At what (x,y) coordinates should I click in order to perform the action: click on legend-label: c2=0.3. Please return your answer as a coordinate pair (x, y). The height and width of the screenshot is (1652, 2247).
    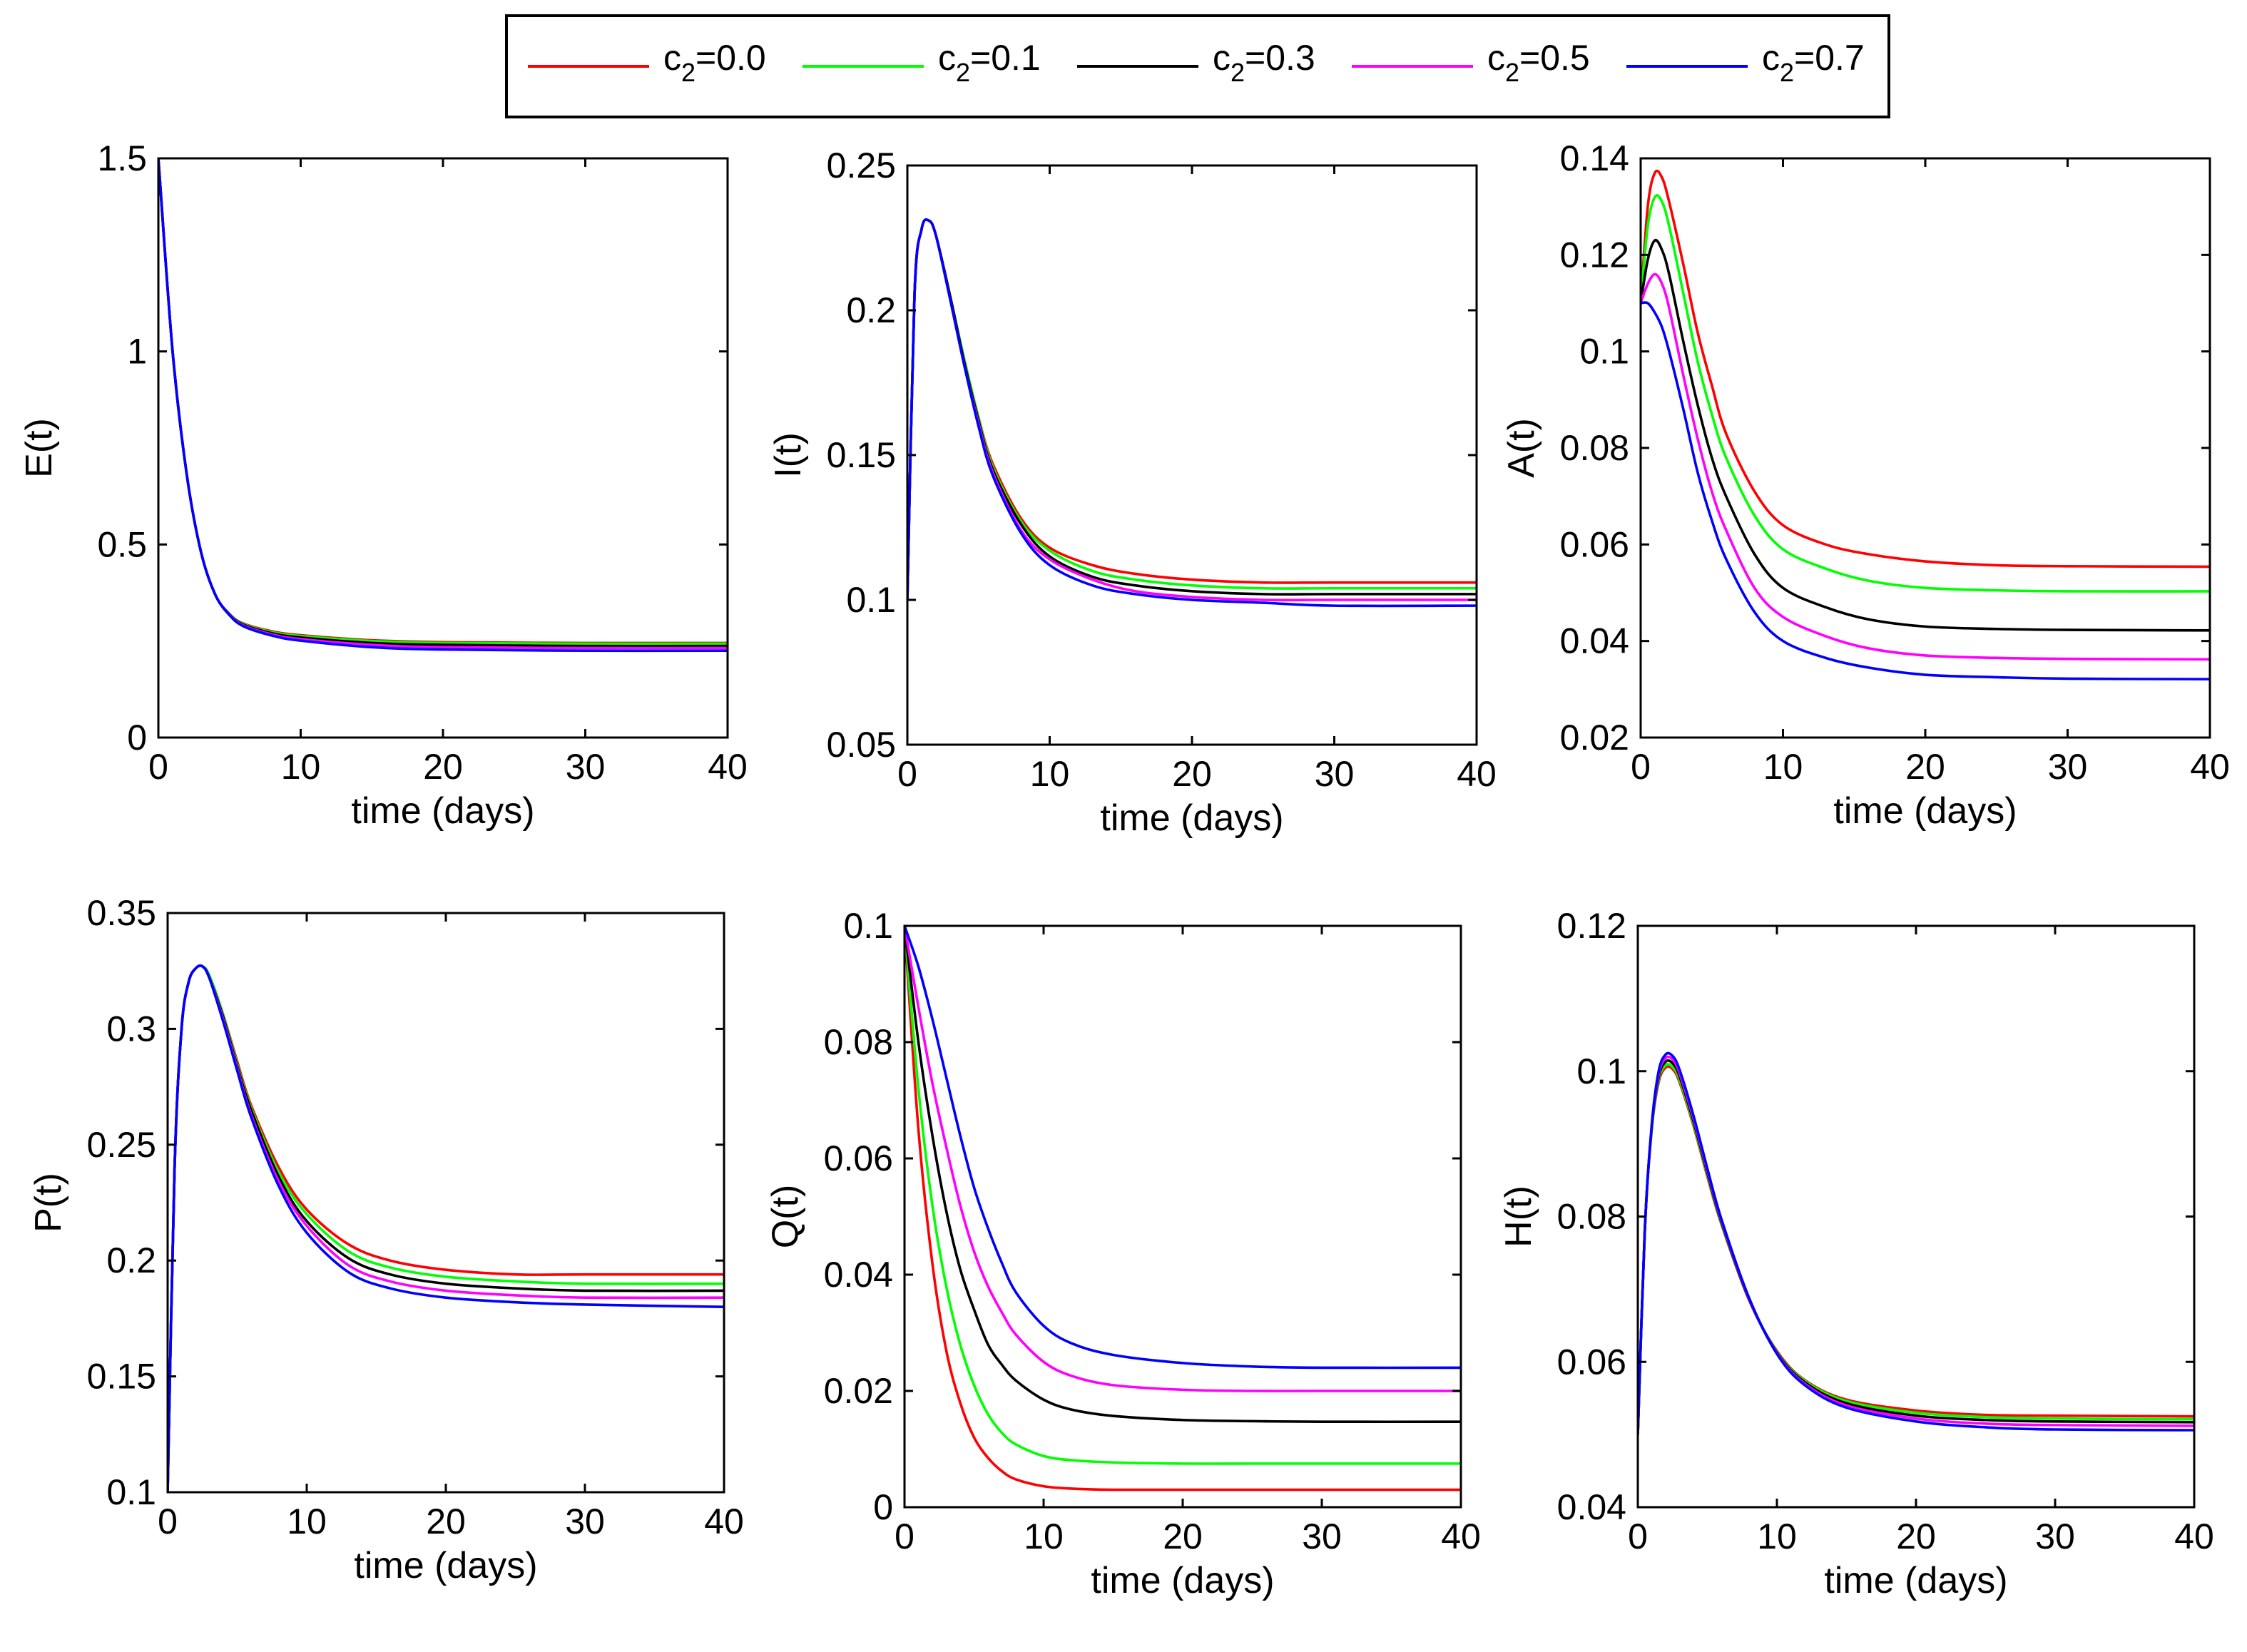
    Looking at the image, I should click on (1264, 62).